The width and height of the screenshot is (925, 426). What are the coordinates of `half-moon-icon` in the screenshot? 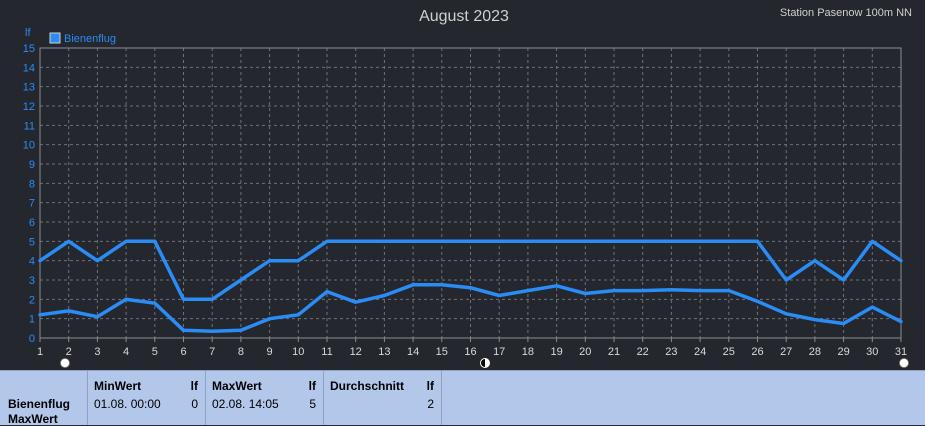 It's located at (485, 363).